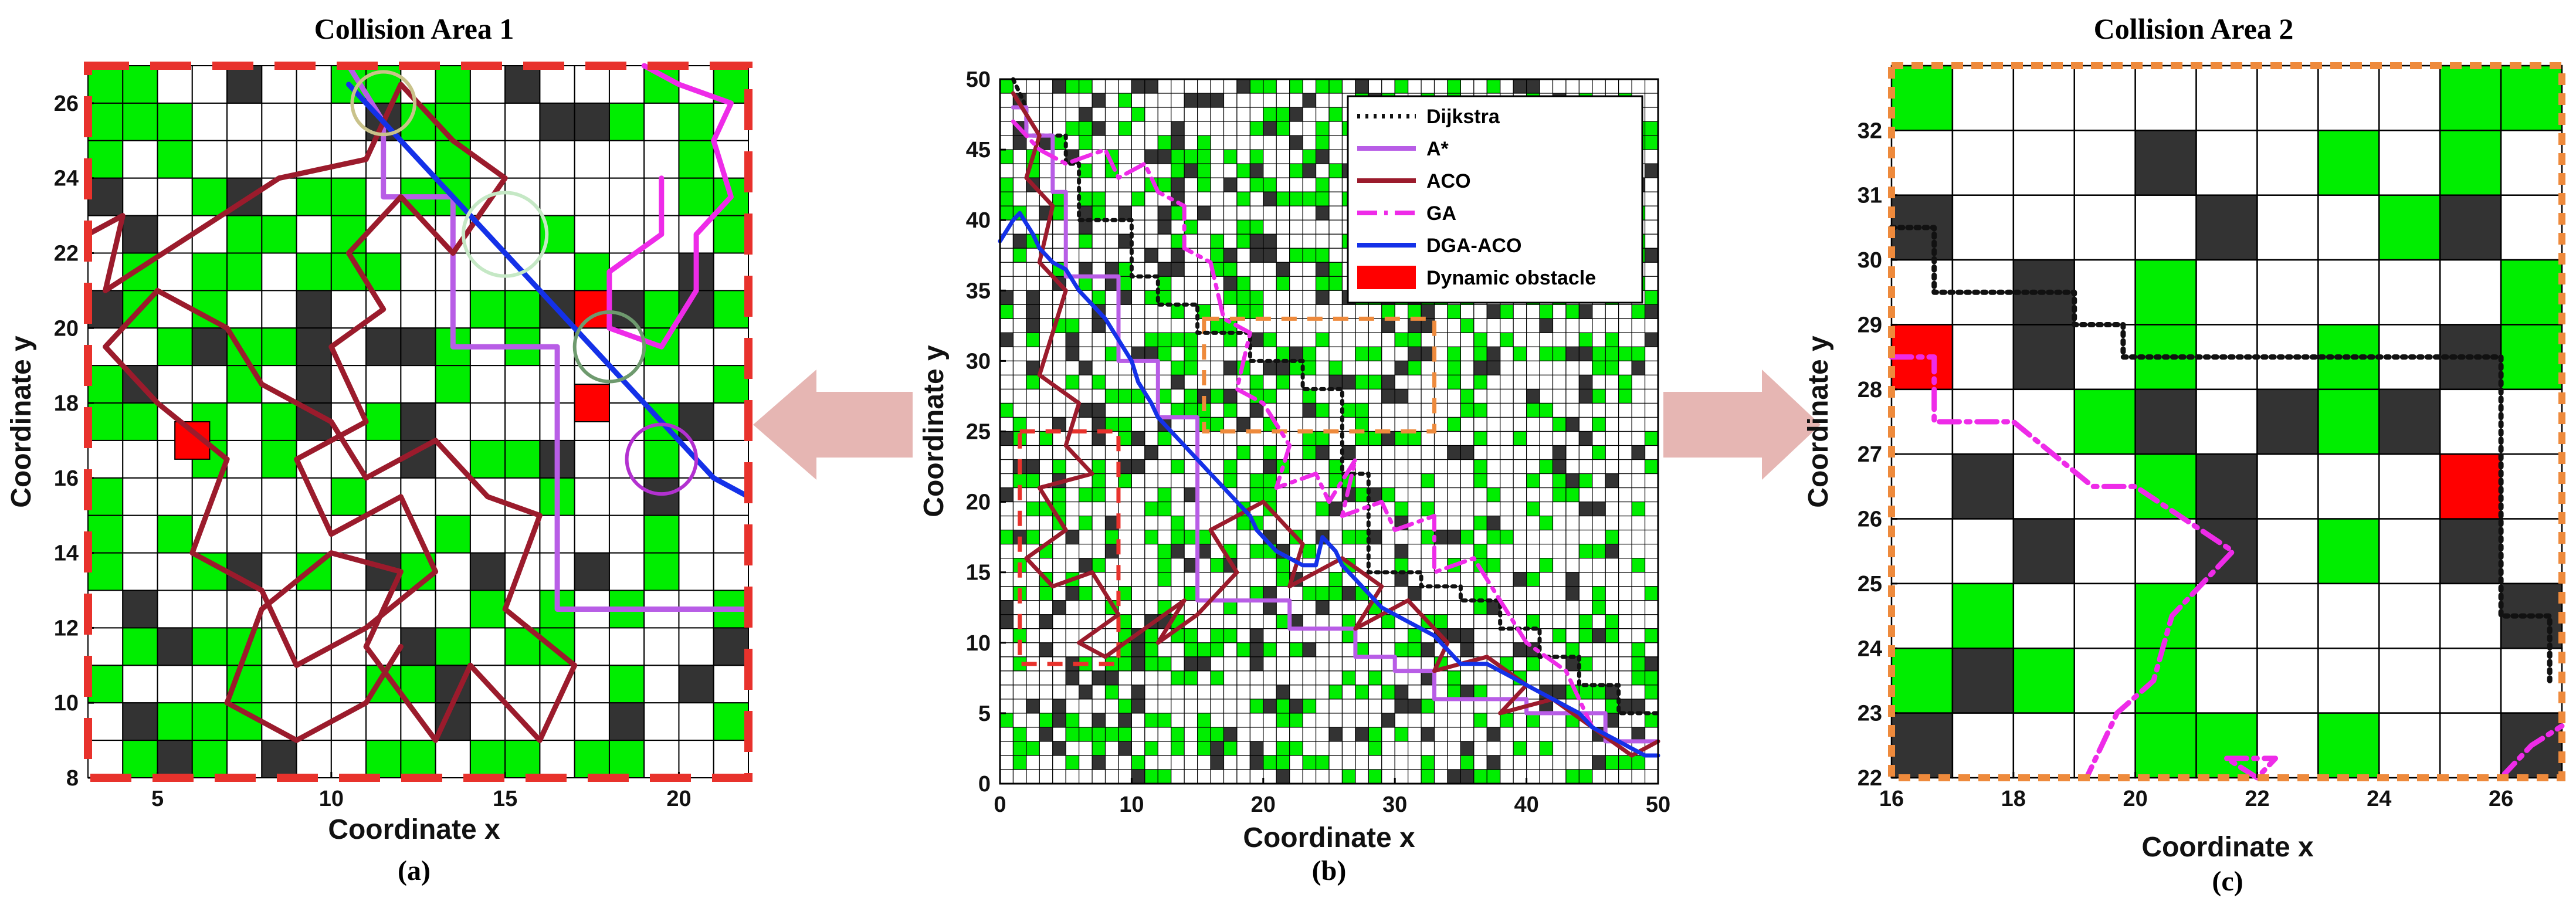 This screenshot has height=908, width=2576. What do you see at coordinates (1870, 714) in the screenshot?
I see `y-tick-label: 23` at bounding box center [1870, 714].